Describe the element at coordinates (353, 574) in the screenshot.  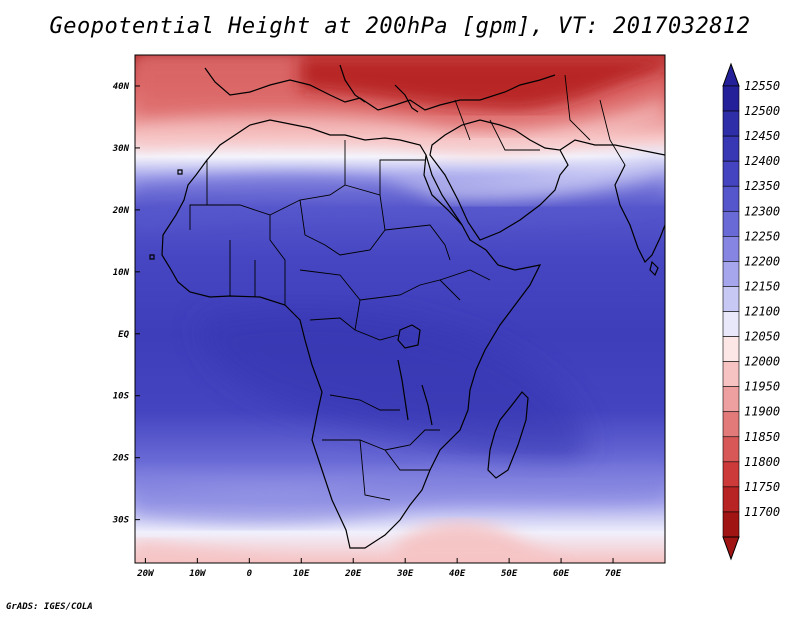
I see `x-tick-label: 20E` at that location.